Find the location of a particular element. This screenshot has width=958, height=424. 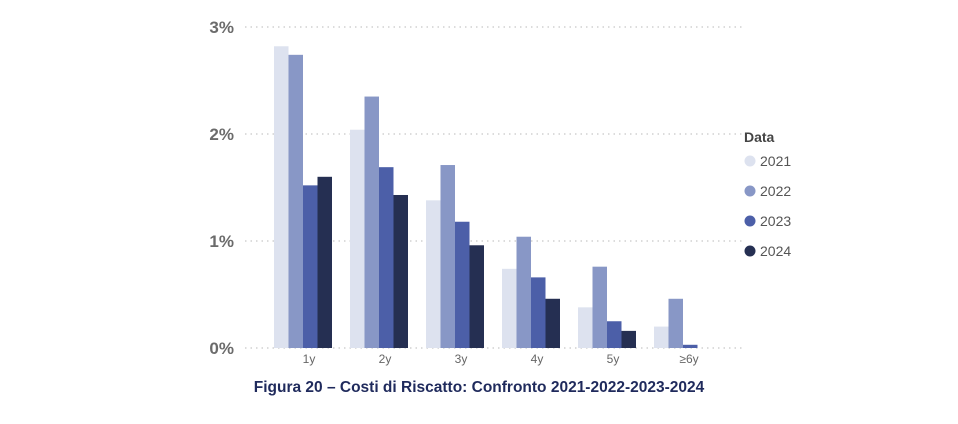

legend: Data 2021 2022 2023 2024 is located at coordinates (767, 194).